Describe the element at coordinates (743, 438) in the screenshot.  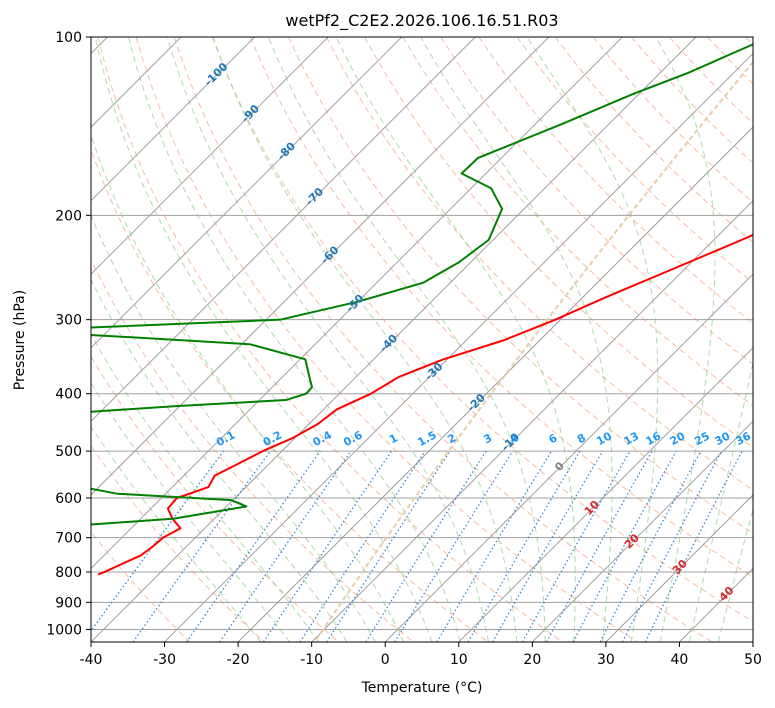
I see `mixing-ratio-label: 36` at that location.